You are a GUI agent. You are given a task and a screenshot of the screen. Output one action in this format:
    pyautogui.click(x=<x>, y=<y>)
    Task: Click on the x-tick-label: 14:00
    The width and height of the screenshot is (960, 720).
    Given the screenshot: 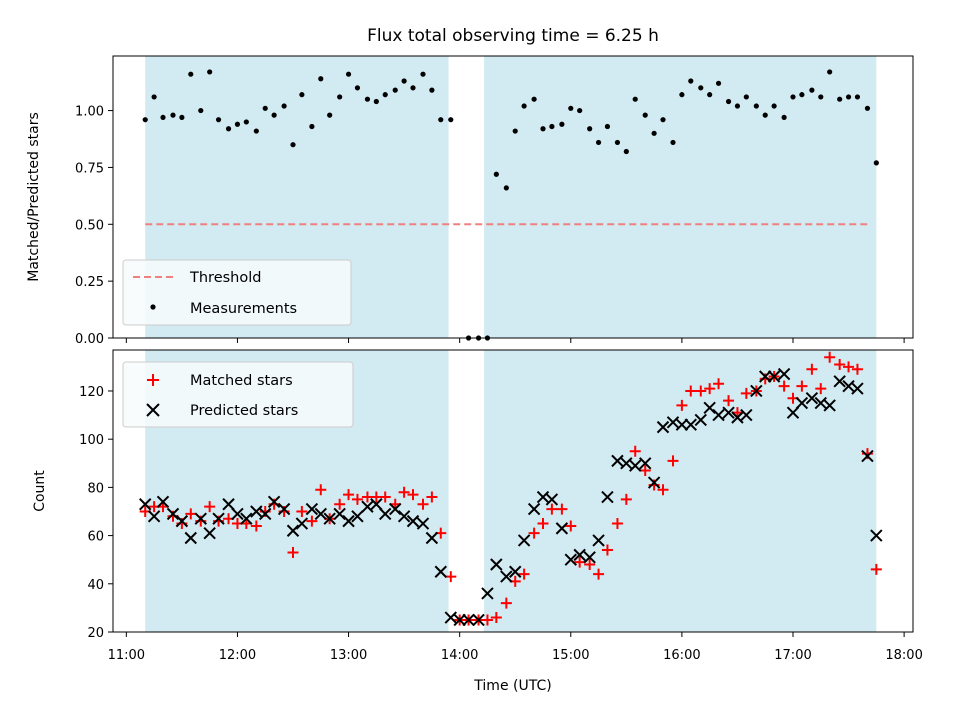 What is the action you would take?
    pyautogui.click(x=459, y=655)
    